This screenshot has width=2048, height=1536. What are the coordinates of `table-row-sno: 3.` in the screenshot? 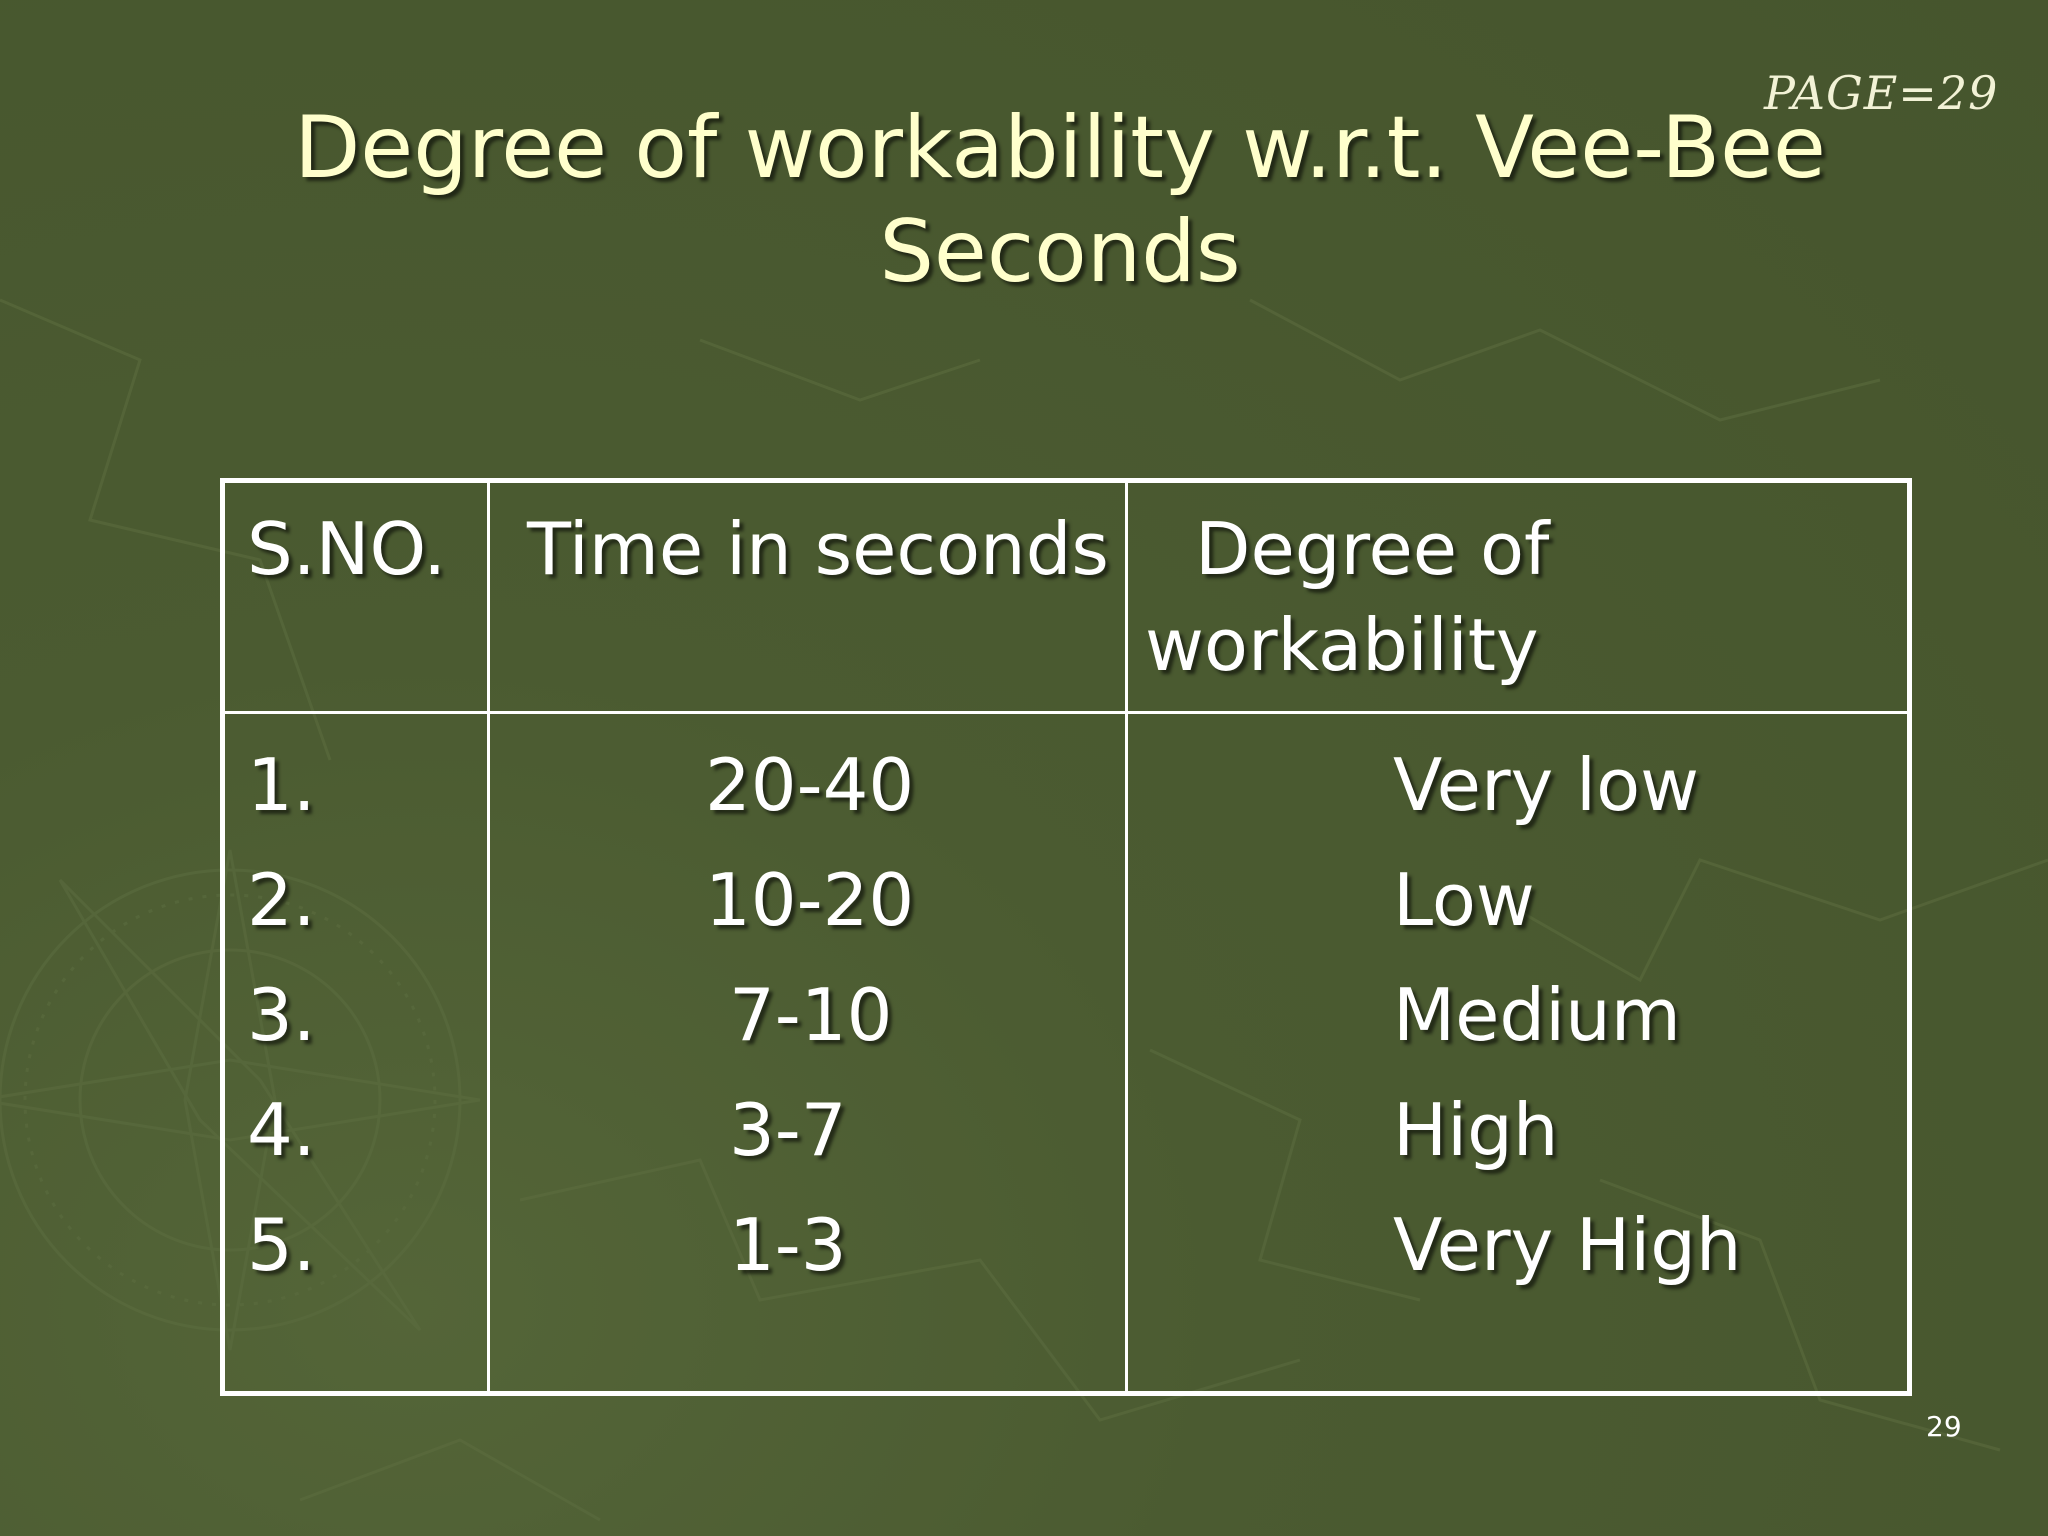 It's located at (281, 1015).